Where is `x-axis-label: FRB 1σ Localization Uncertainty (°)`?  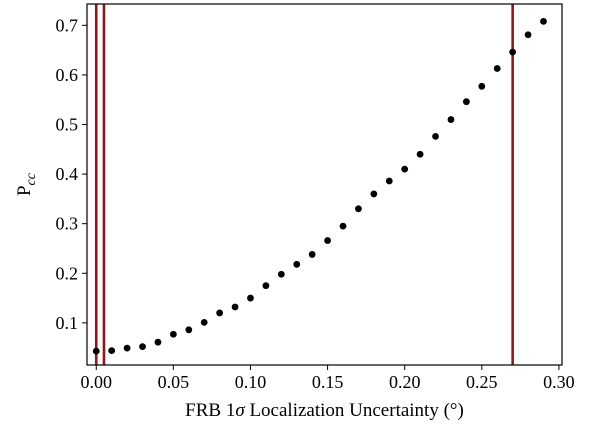 x-axis-label: FRB 1σ Localization Uncertainty (°) is located at coordinates (324, 410).